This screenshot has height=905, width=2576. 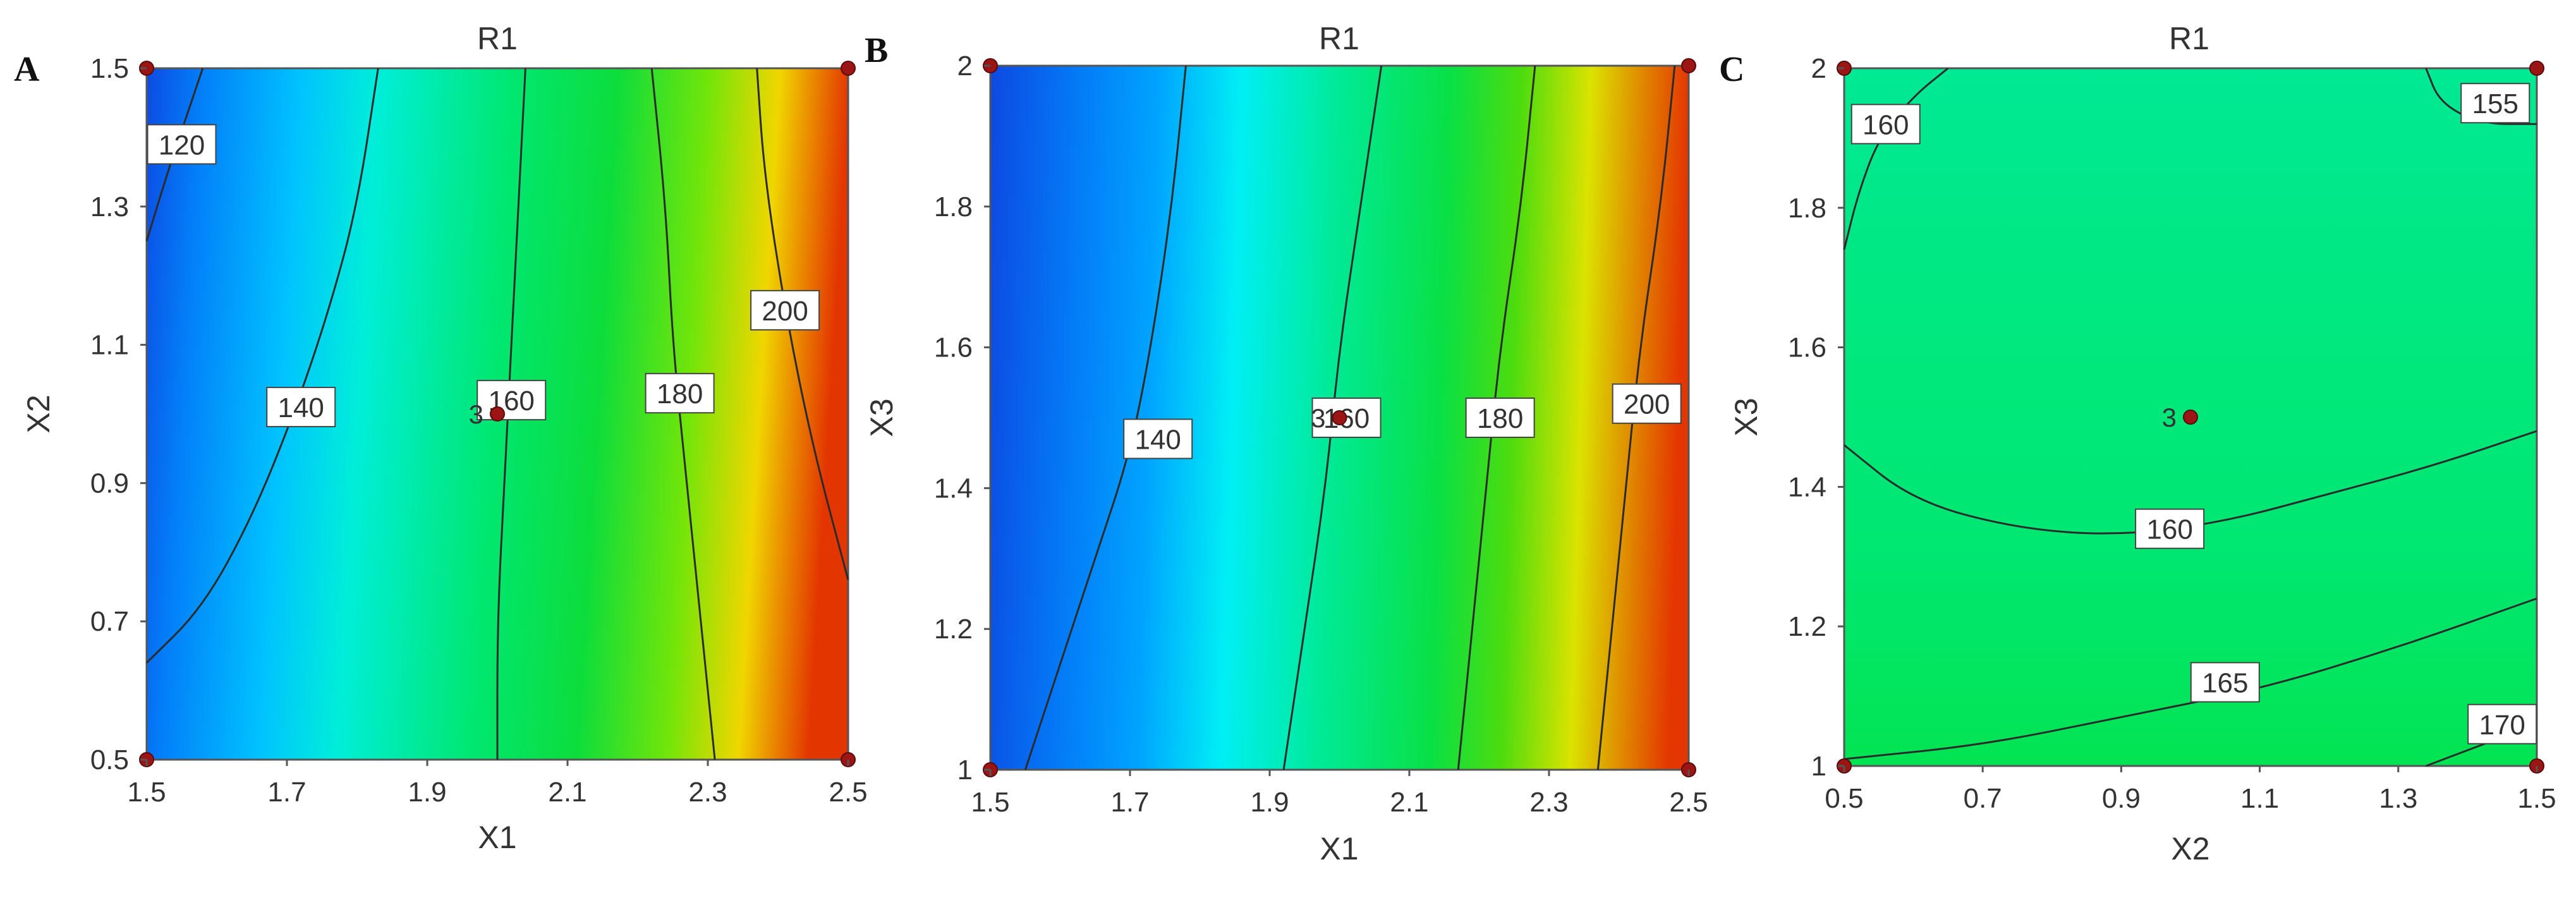 I want to click on panel-c-contour-label-155: 155, so click(x=2495, y=103).